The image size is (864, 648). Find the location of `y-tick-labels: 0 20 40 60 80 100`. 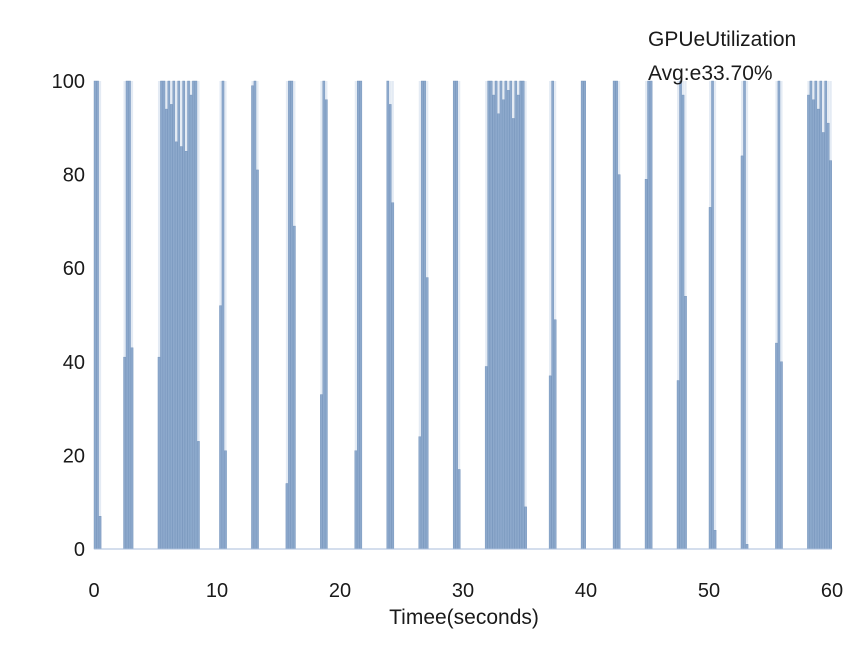

y-tick-labels: 0 20 40 60 80 100 is located at coordinates (68, 316).